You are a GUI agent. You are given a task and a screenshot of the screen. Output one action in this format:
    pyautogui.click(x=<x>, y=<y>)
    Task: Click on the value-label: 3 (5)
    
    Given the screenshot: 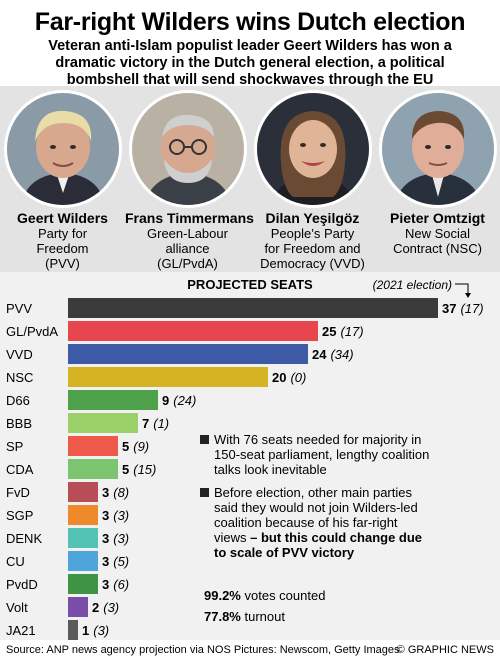 What is the action you would take?
    pyautogui.click(x=115, y=561)
    